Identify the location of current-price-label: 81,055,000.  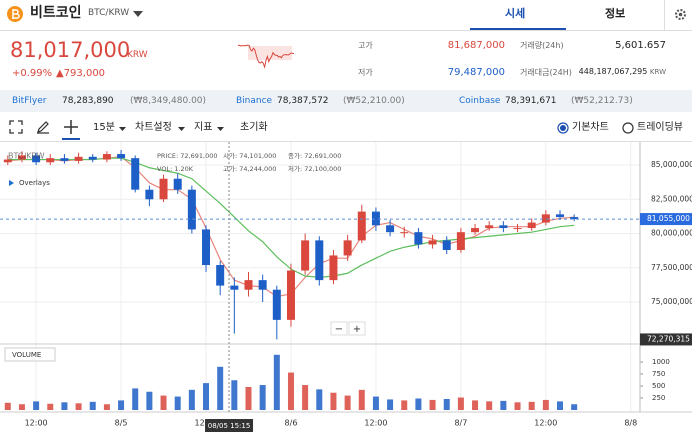
(668, 218).